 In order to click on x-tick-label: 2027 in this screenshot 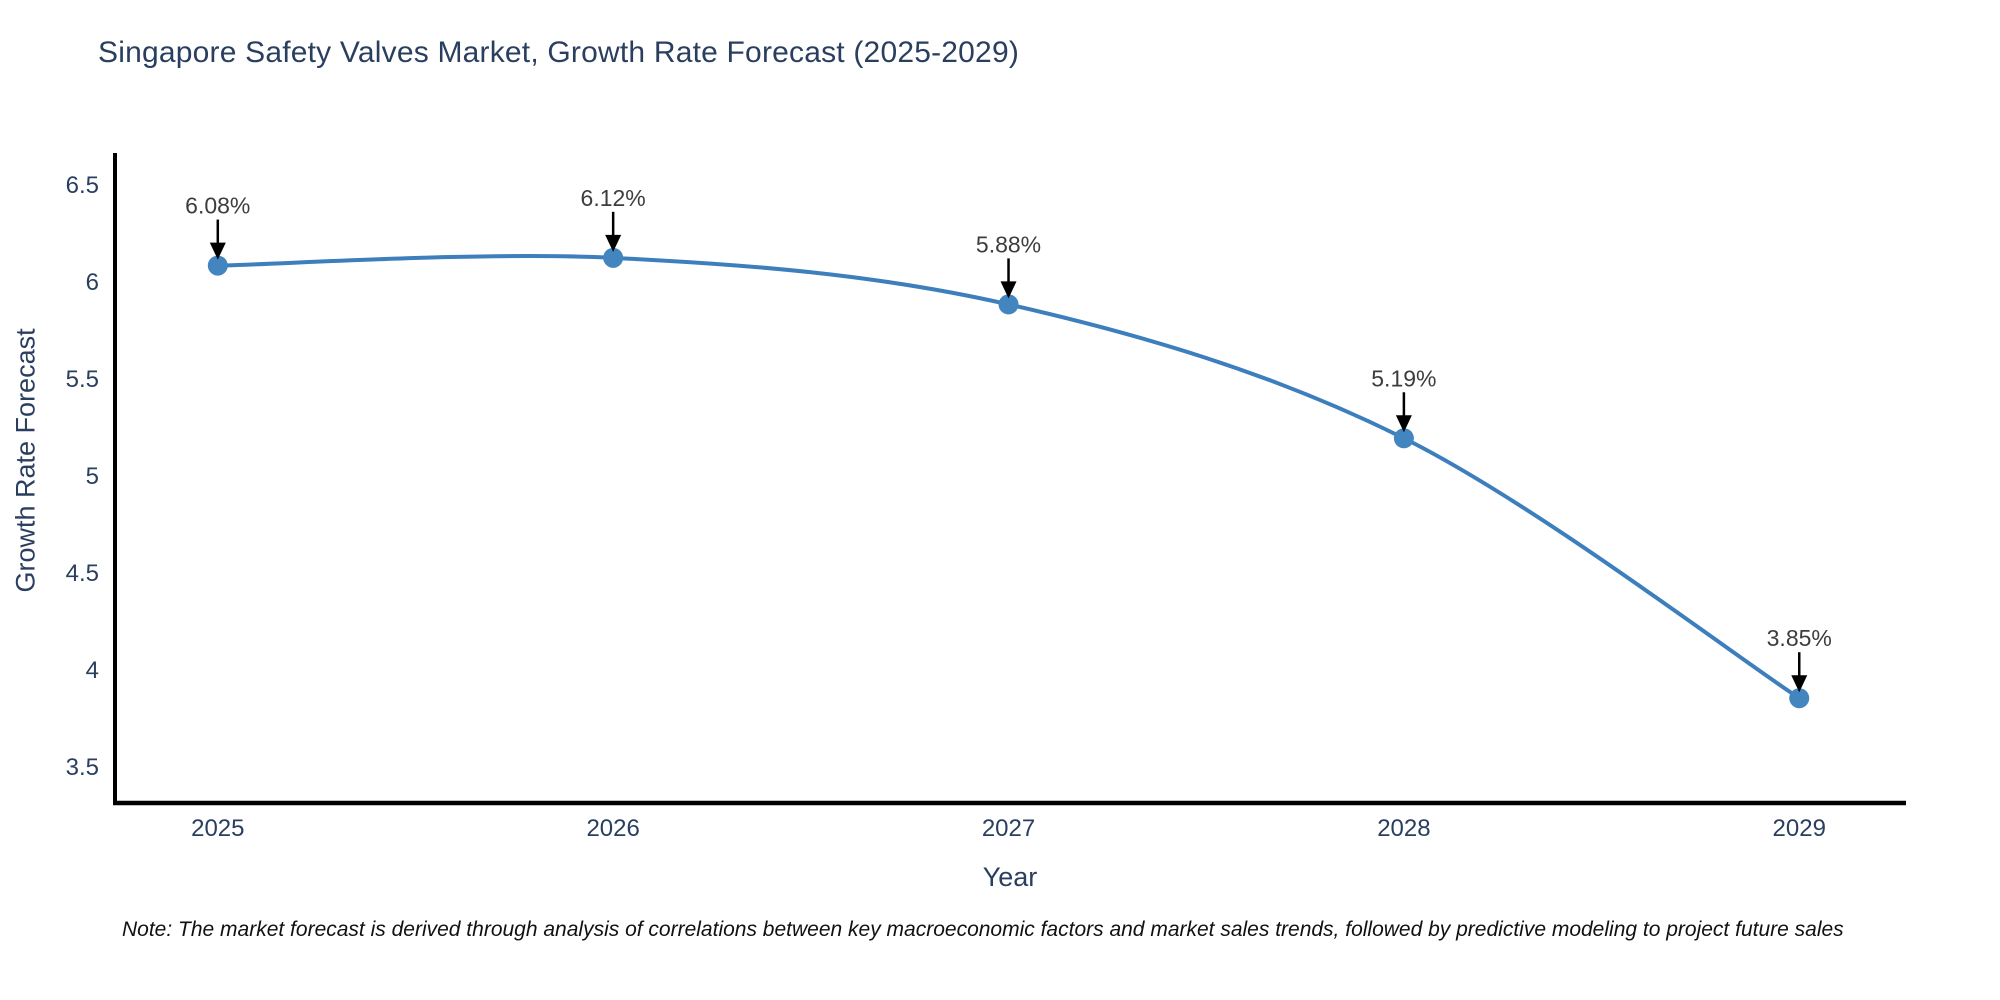, I will do `click(1008, 828)`.